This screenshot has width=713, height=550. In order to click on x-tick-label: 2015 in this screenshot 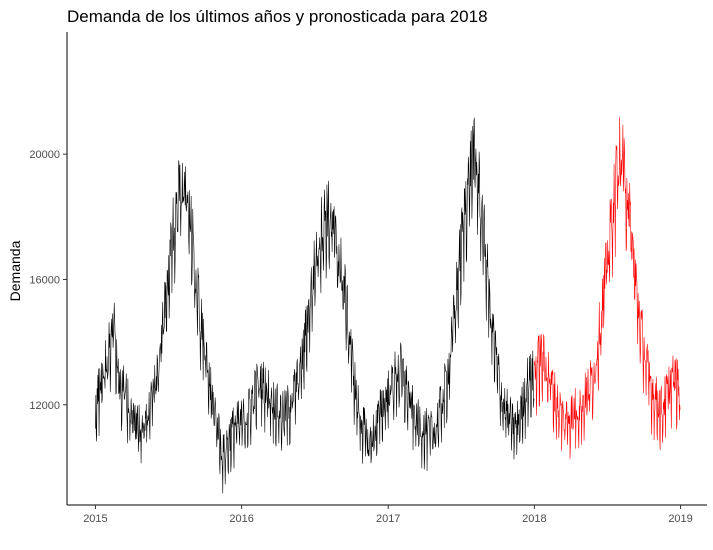, I will do `click(95, 519)`.